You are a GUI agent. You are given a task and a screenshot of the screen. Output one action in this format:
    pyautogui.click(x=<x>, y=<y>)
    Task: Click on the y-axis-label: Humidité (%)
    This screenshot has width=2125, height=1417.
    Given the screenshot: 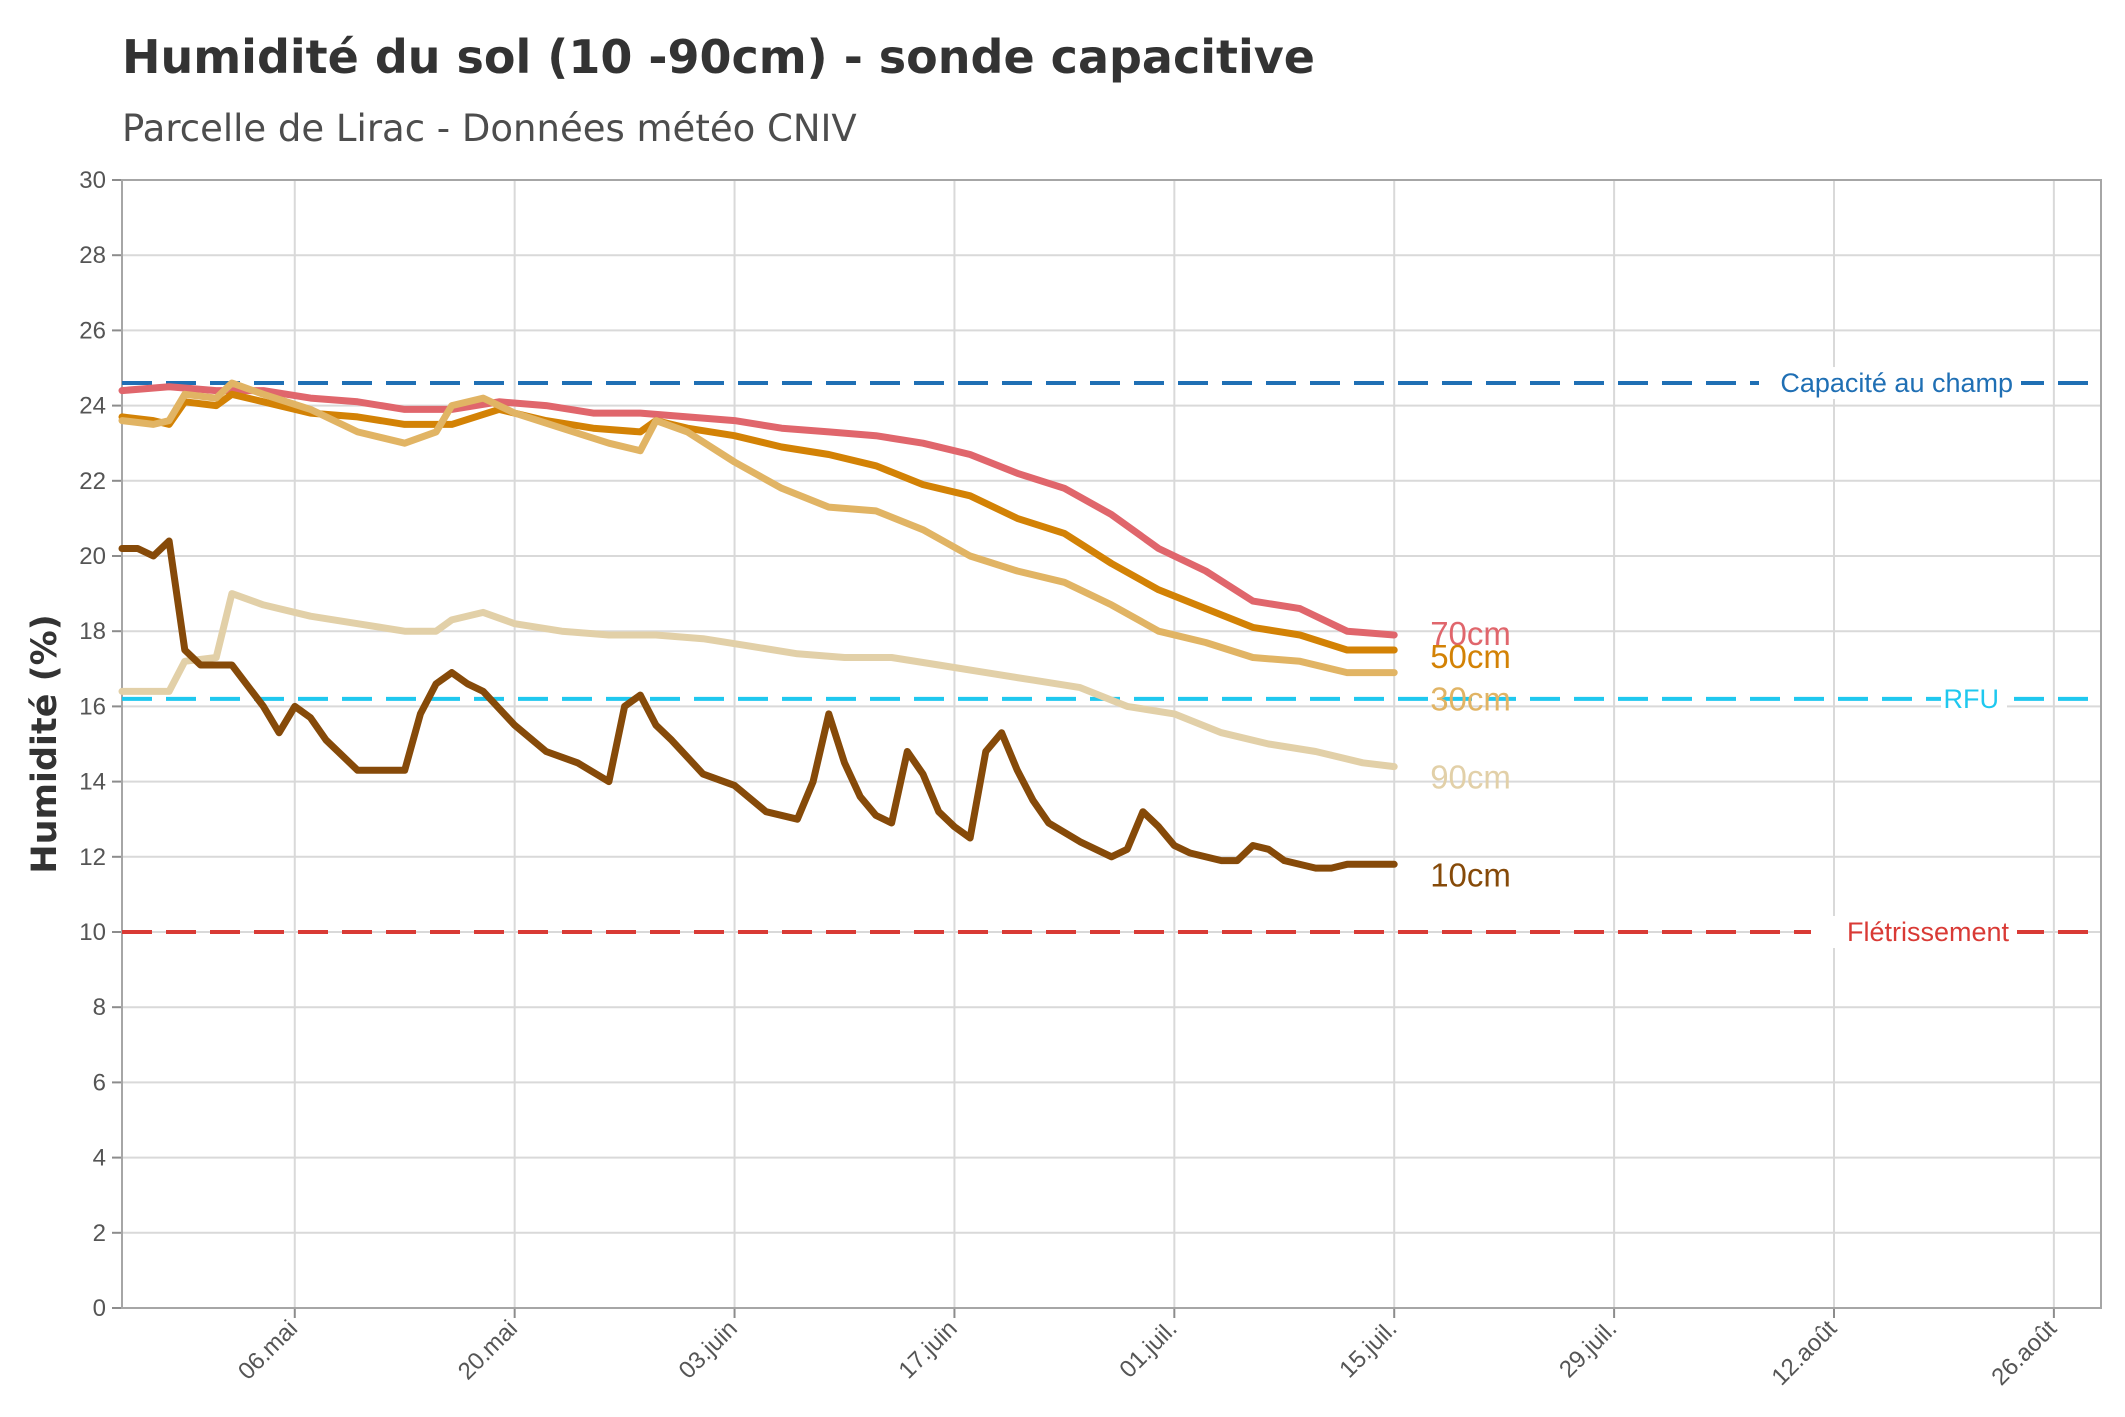 What is the action you would take?
    pyautogui.click(x=45, y=743)
    